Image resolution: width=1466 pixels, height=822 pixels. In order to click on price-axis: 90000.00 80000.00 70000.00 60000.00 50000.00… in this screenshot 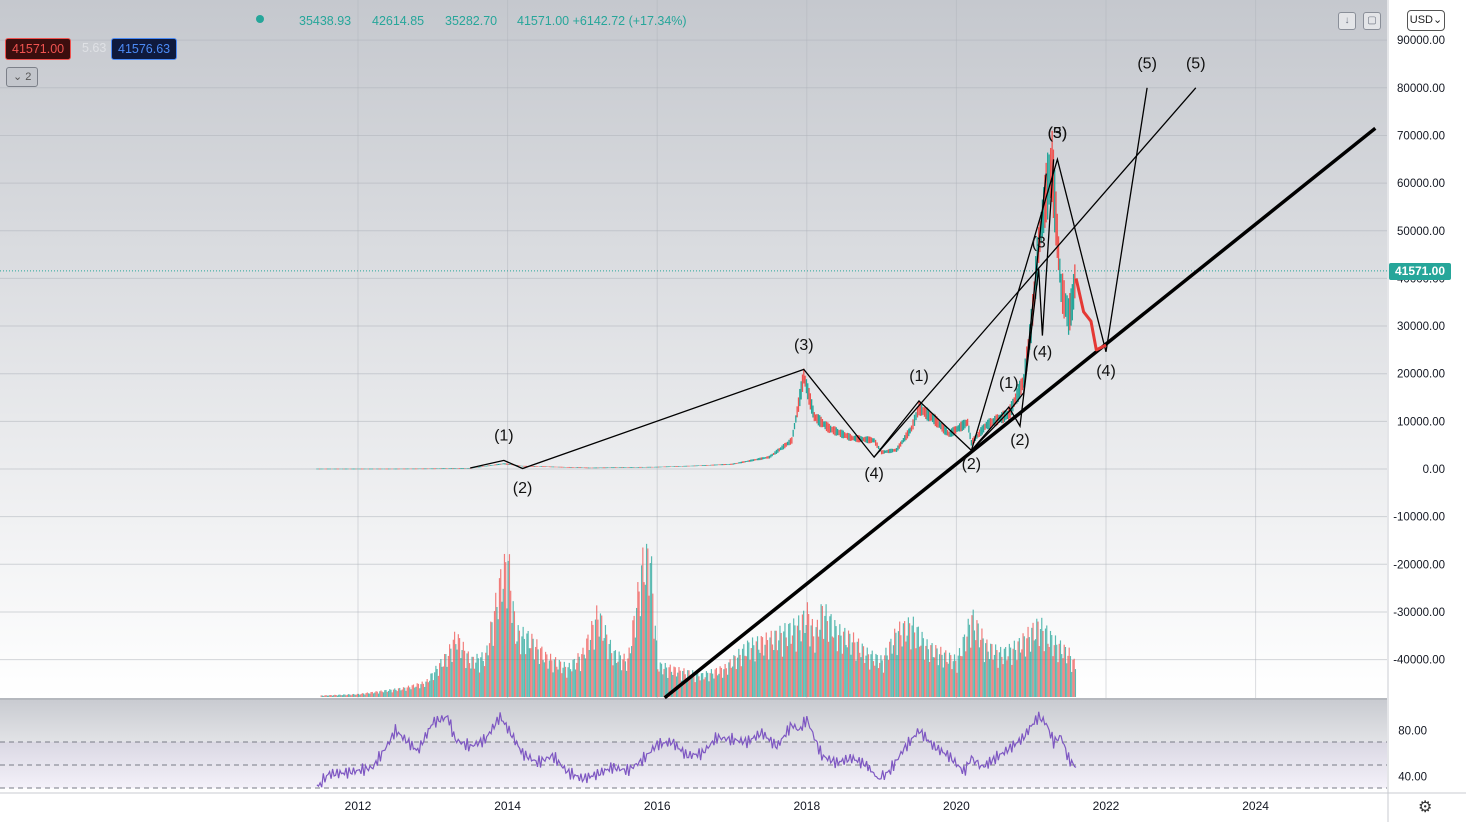, I will do `click(1419, 409)`.